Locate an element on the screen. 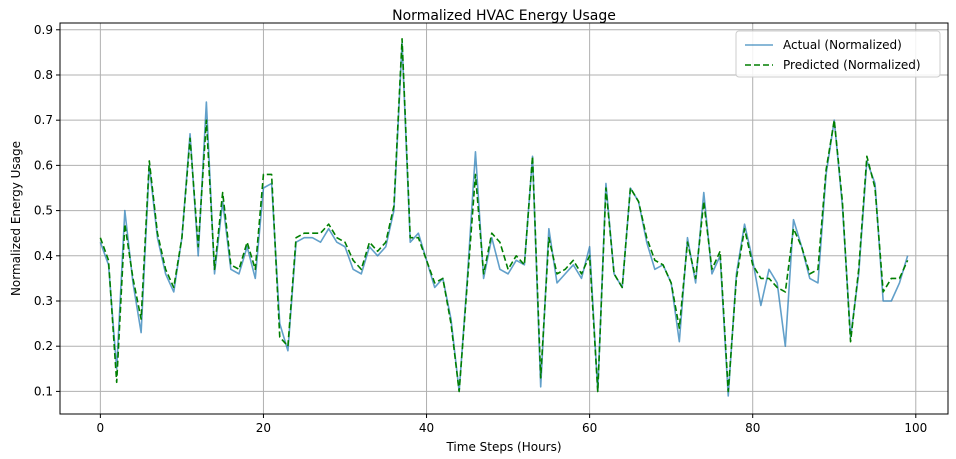 This screenshot has height=459, width=956. y-tick-label: 0.9 is located at coordinates (43, 30).